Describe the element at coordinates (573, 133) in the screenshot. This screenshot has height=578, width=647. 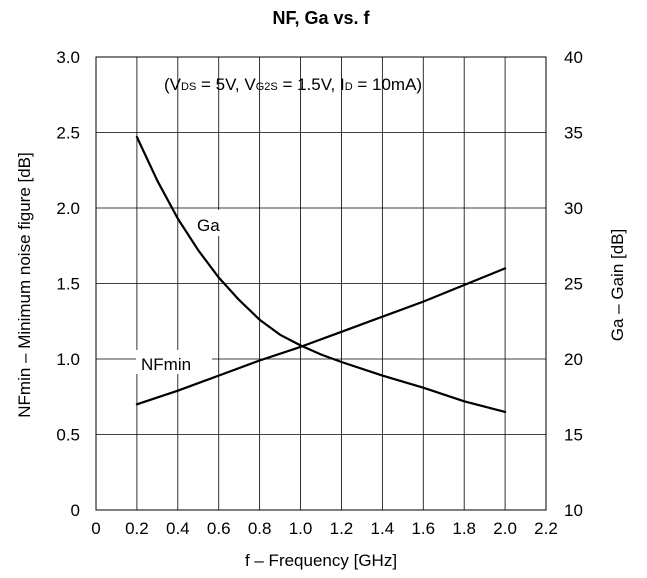
I see `right-y-tick-label: 35` at that location.